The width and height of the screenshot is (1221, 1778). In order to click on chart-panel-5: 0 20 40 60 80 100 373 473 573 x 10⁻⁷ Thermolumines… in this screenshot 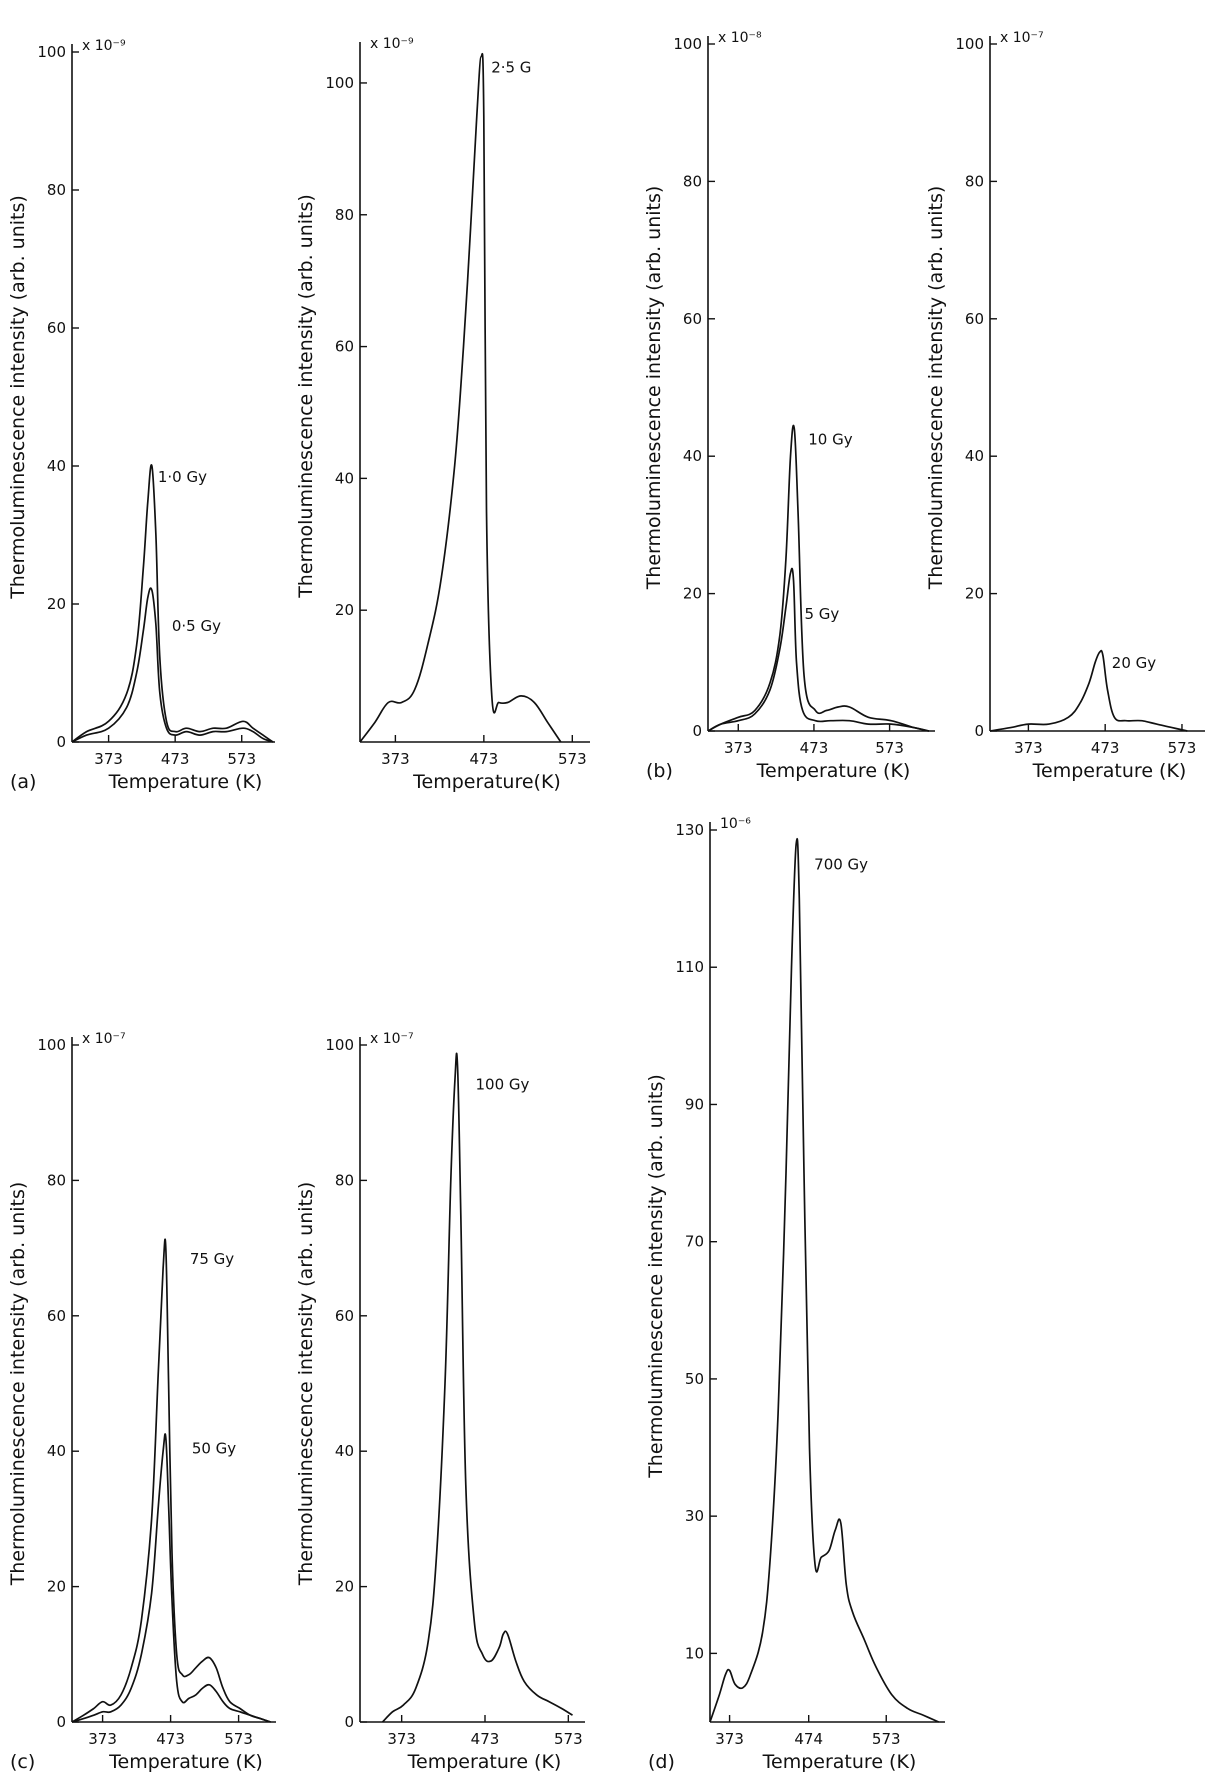, I will do `click(440, 1402)`.